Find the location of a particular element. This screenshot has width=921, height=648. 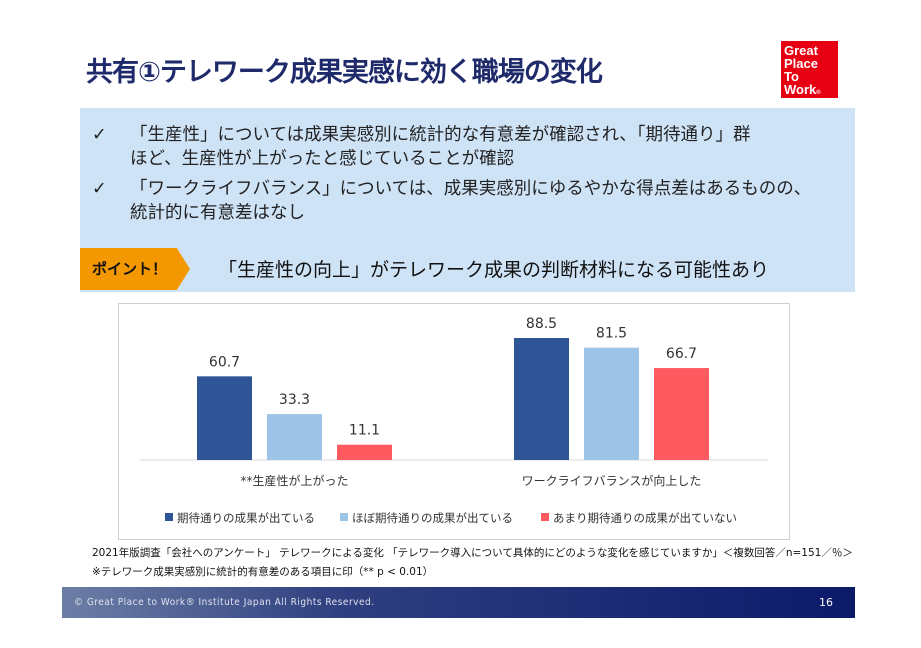

data-label: 60.7 is located at coordinates (224, 362).